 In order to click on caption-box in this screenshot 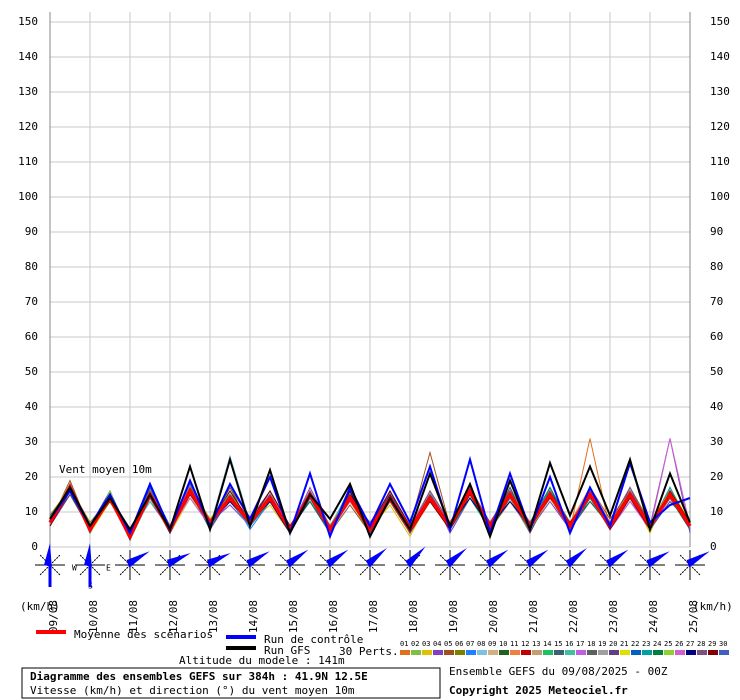, I will do `click(231, 683)`.